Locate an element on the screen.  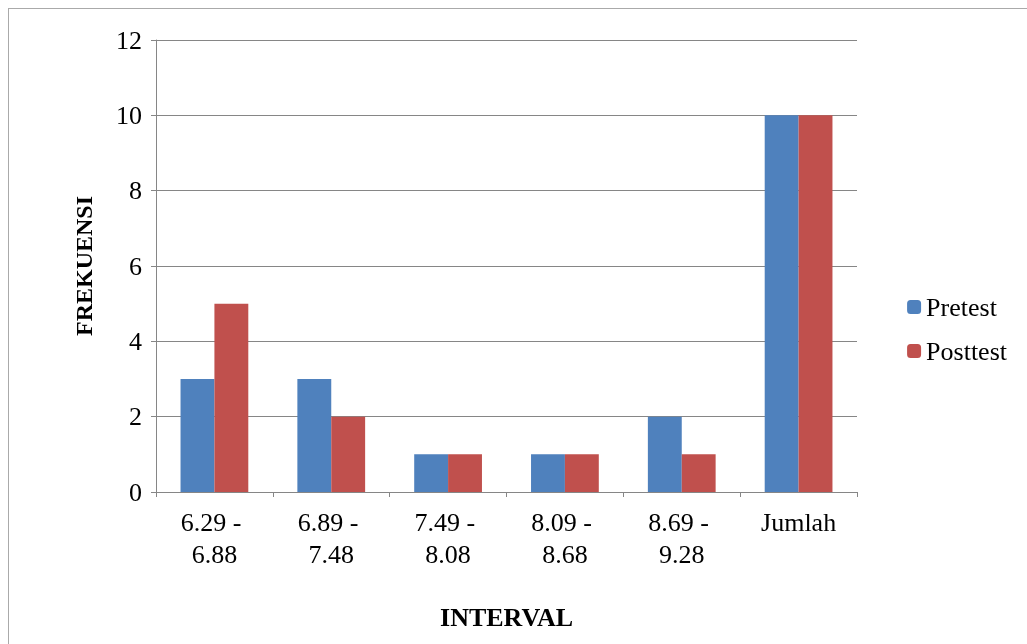
x-tick-label: 7.49 - 8.08 is located at coordinates (448, 538).